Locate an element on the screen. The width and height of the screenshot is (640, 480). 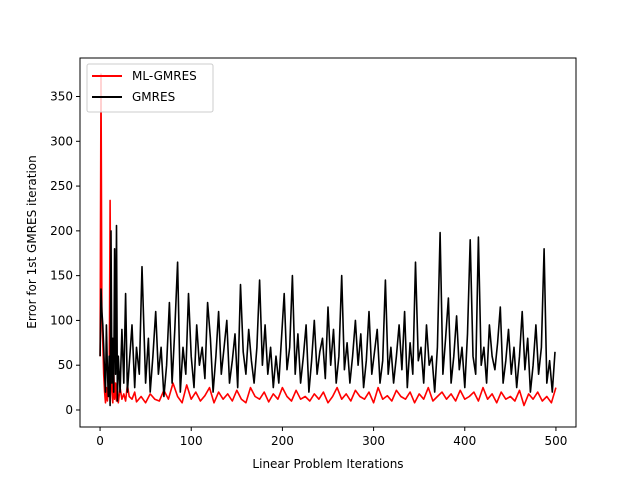
legend-label-gmres: GMRES is located at coordinates (153, 97).